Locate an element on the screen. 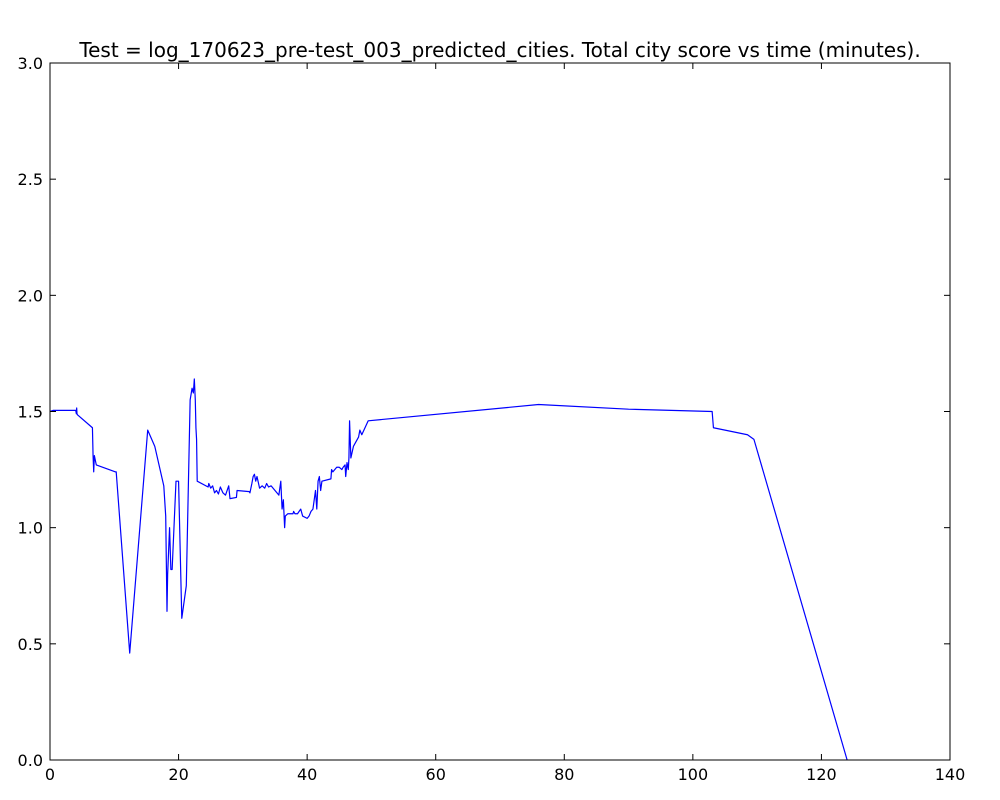 Image resolution: width=1000 pixels, height=800 pixels. y-tick-label: 0.5 is located at coordinates (30, 644).